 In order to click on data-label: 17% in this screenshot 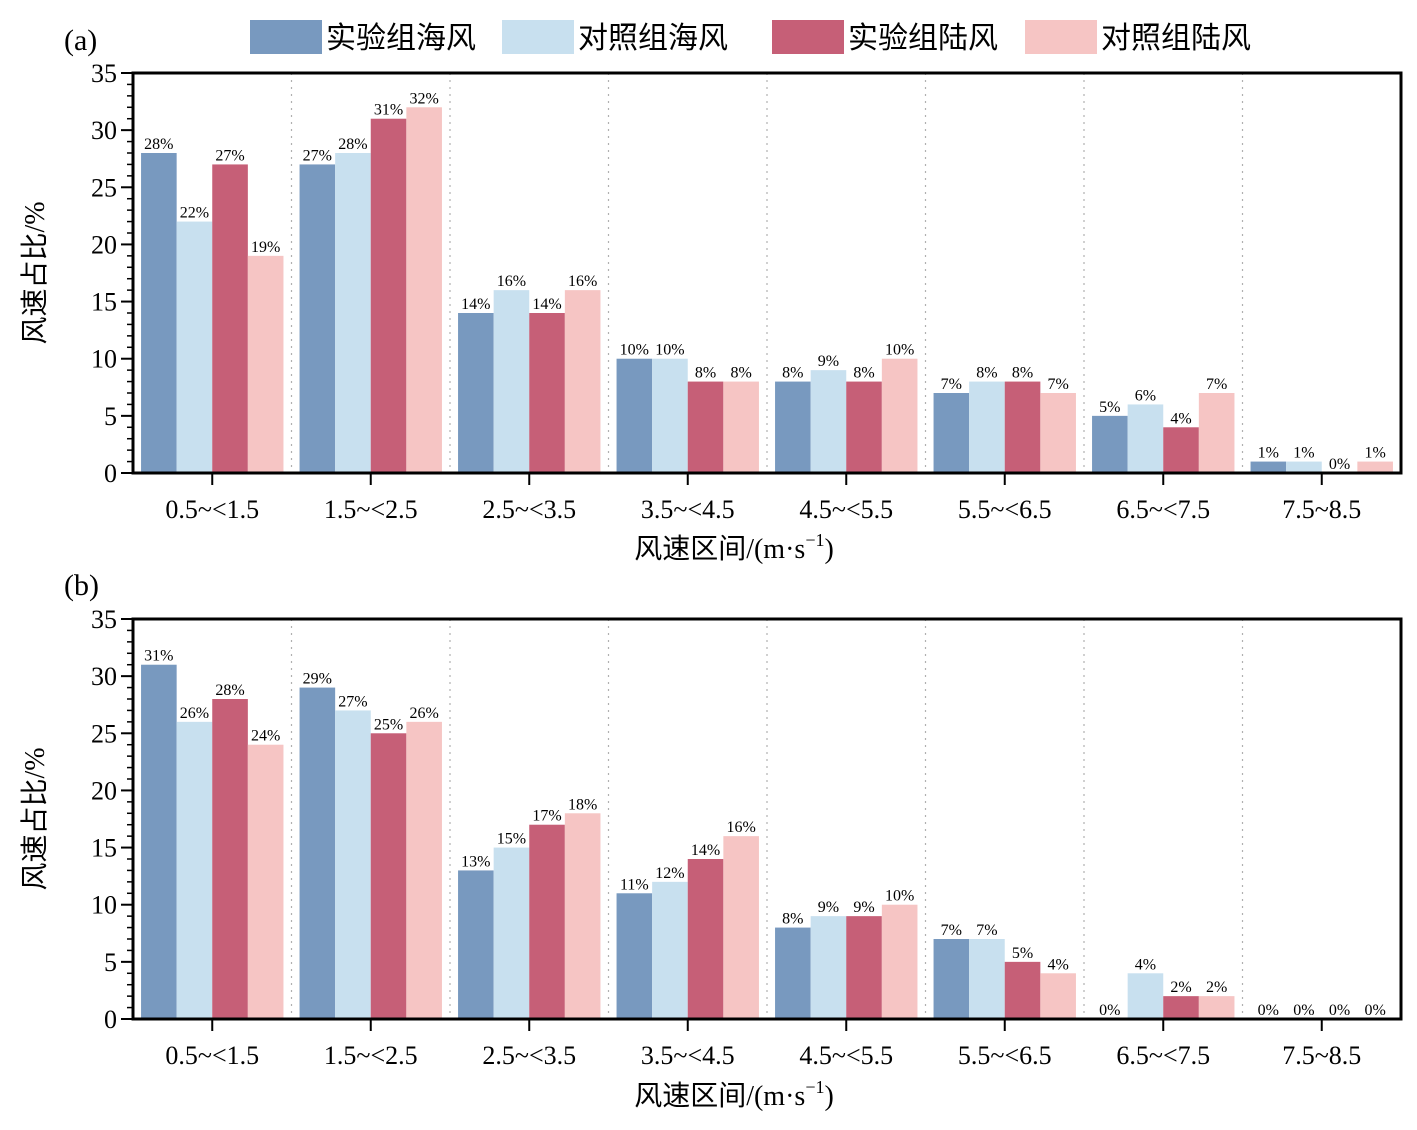, I will do `click(546, 816)`.